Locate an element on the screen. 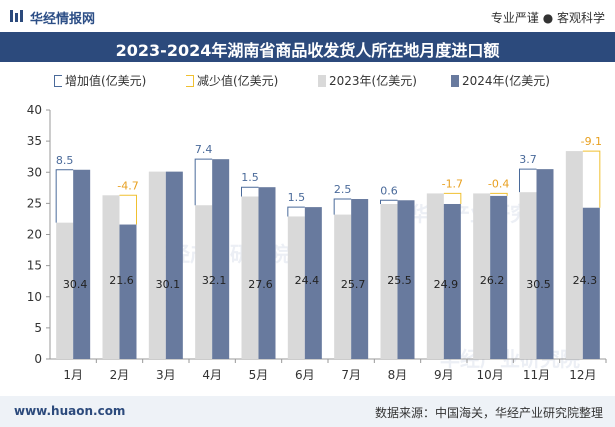 Image resolution: width=615 pixels, height=427 pixels. legend-2024: 2024年(亿美元) is located at coordinates (500, 80).